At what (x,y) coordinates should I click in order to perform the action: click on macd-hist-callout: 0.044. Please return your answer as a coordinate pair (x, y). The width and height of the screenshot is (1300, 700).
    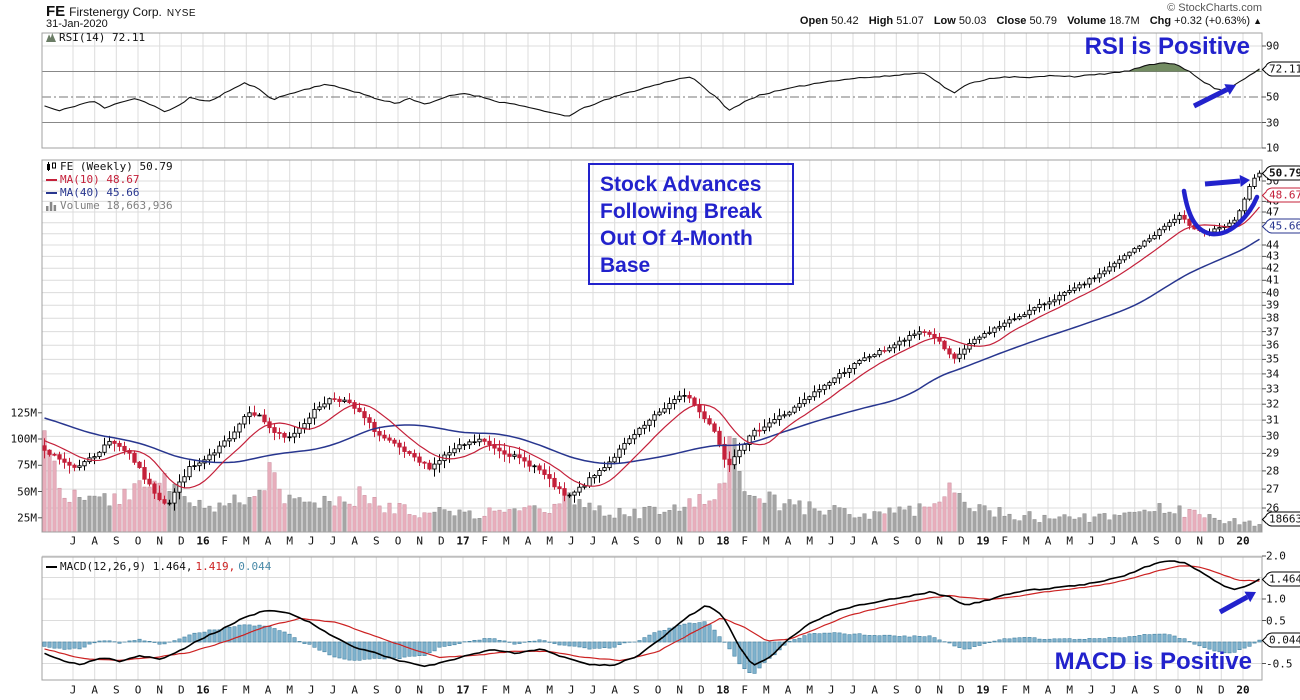
    Looking at the image, I should click on (1282, 640).